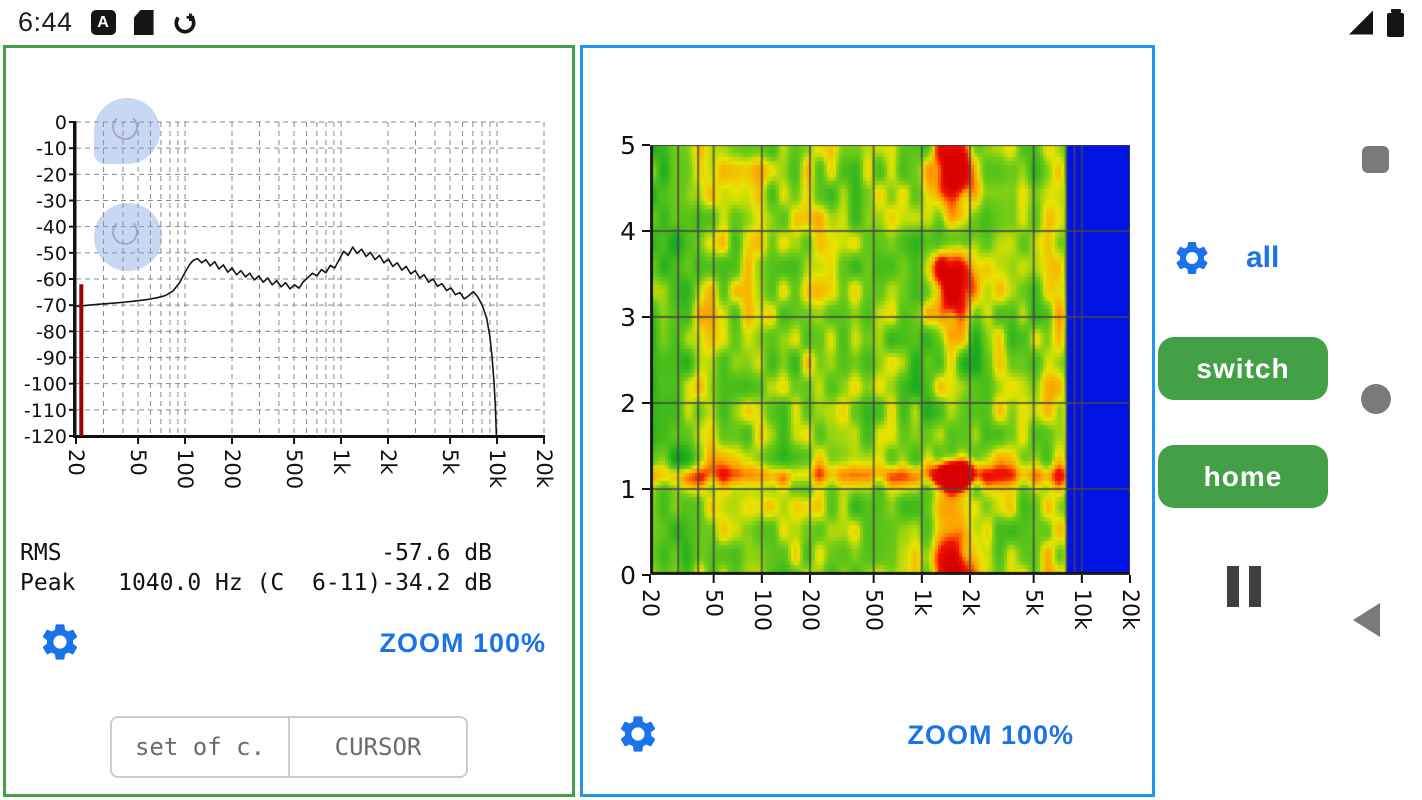 This screenshot has width=1422, height=800. What do you see at coordinates (48, 583) in the screenshot?
I see `peak-label: Peak` at bounding box center [48, 583].